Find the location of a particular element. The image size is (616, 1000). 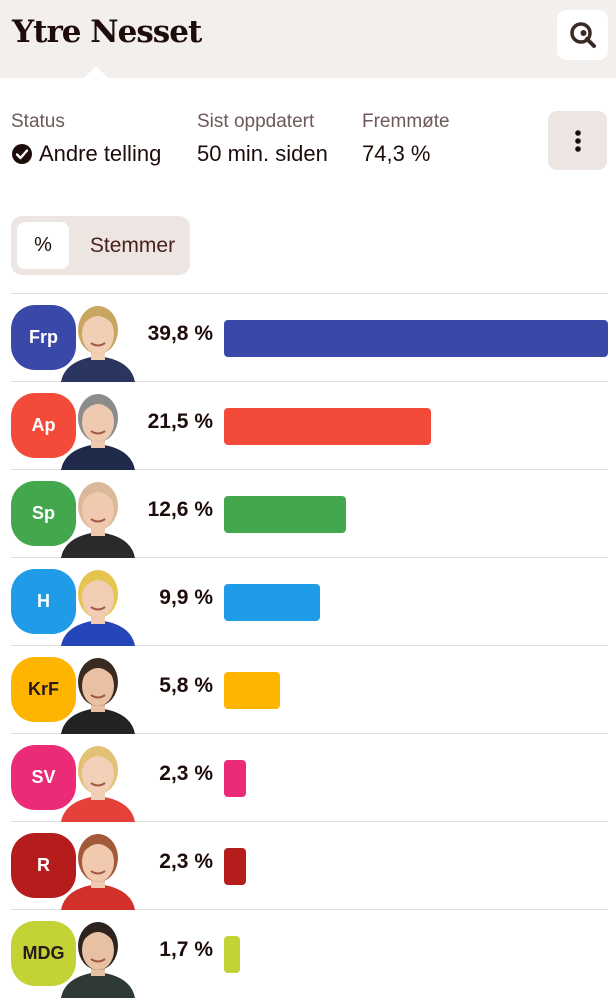

party-badge: Ap is located at coordinates (43, 425).